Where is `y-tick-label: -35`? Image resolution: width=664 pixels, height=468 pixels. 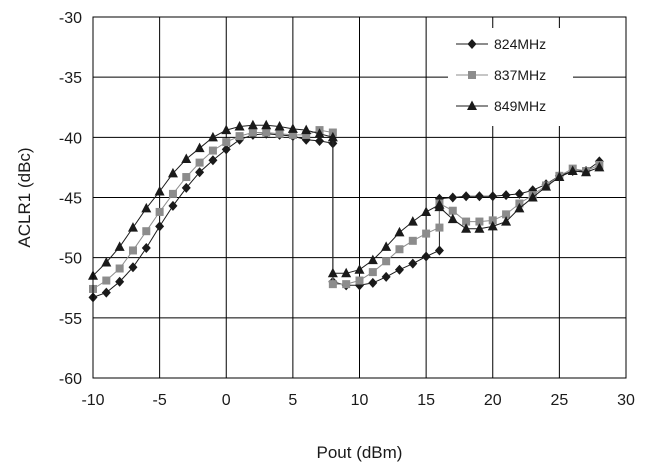
y-tick-label: -35 is located at coordinates (70, 78).